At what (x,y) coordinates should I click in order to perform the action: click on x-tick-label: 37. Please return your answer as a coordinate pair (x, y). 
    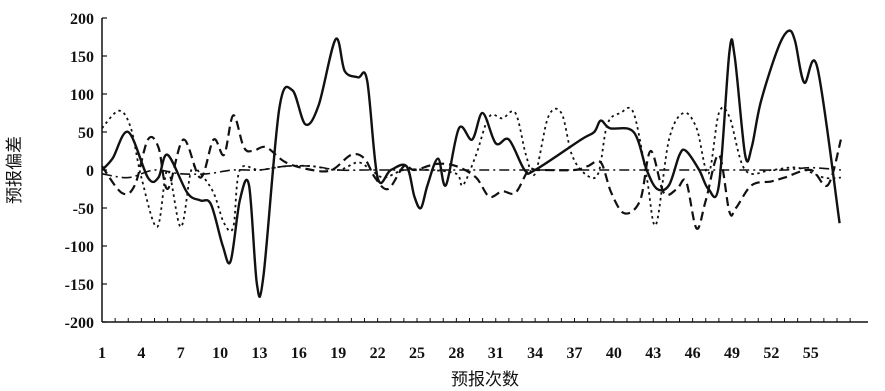
    Looking at the image, I should click on (575, 353).